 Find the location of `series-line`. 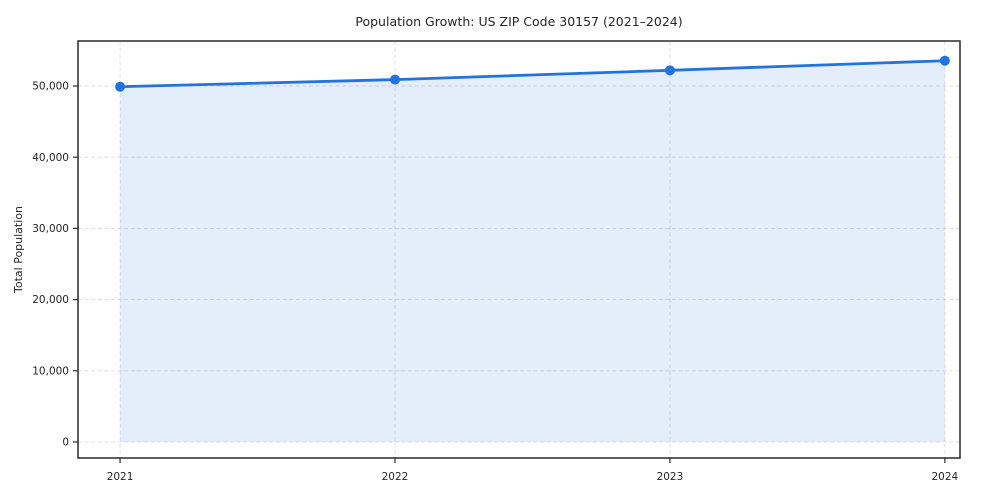

series-line is located at coordinates (532, 74).